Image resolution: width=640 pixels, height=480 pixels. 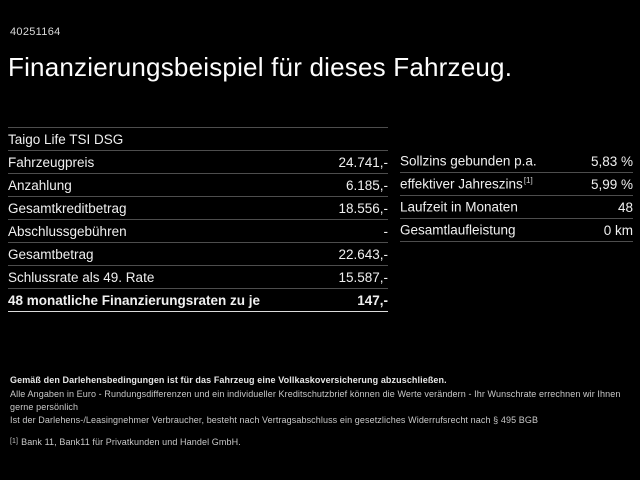 What do you see at coordinates (363, 208) in the screenshot?
I see `row-value: 18.556,-` at bounding box center [363, 208].